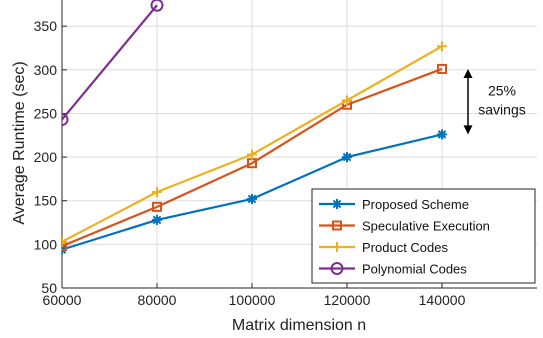  What do you see at coordinates (64, 251) in the screenshot?
I see `asterisk-marker-d1` at bounding box center [64, 251].